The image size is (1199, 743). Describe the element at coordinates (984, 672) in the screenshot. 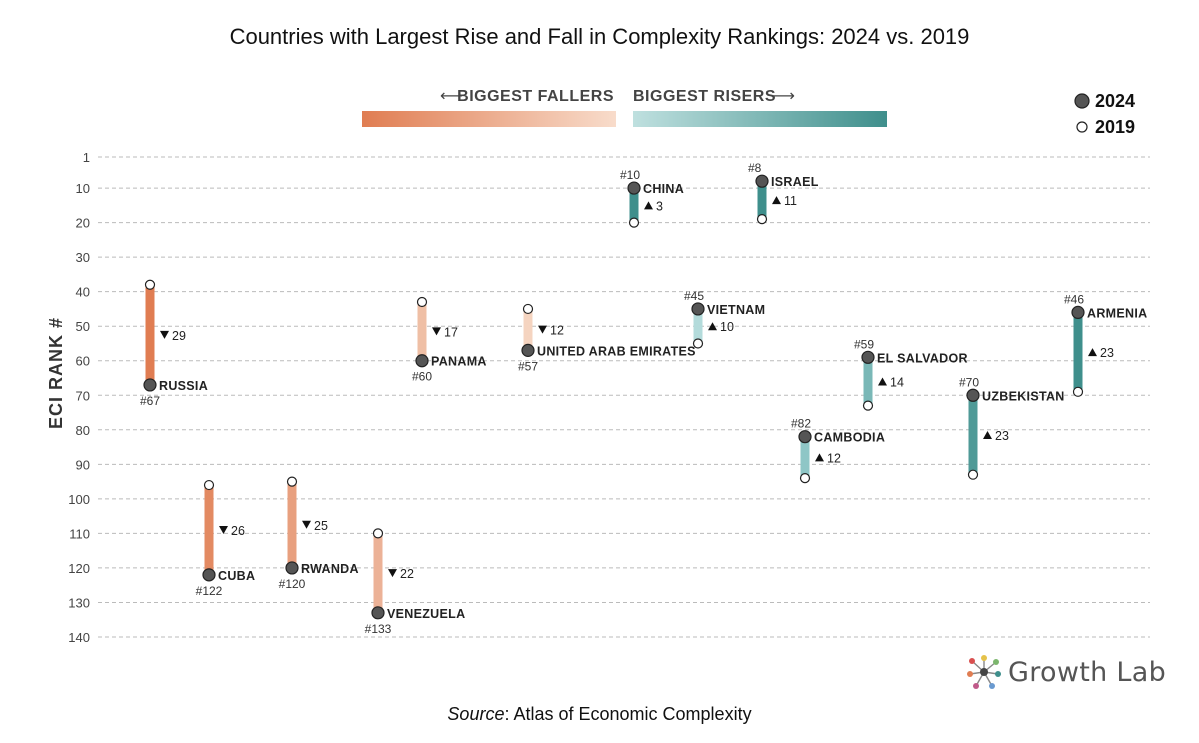

I see `growth-lab-icon` at that location.